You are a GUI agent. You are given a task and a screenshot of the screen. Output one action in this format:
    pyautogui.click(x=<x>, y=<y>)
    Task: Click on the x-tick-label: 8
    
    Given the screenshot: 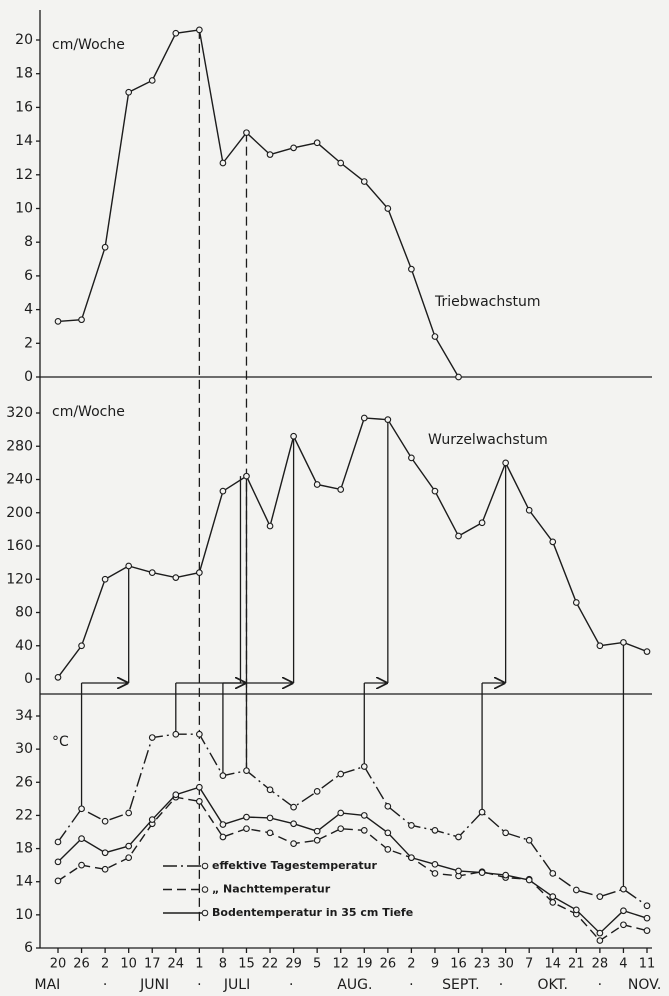 What is the action you would take?
    pyautogui.click(x=223, y=964)
    